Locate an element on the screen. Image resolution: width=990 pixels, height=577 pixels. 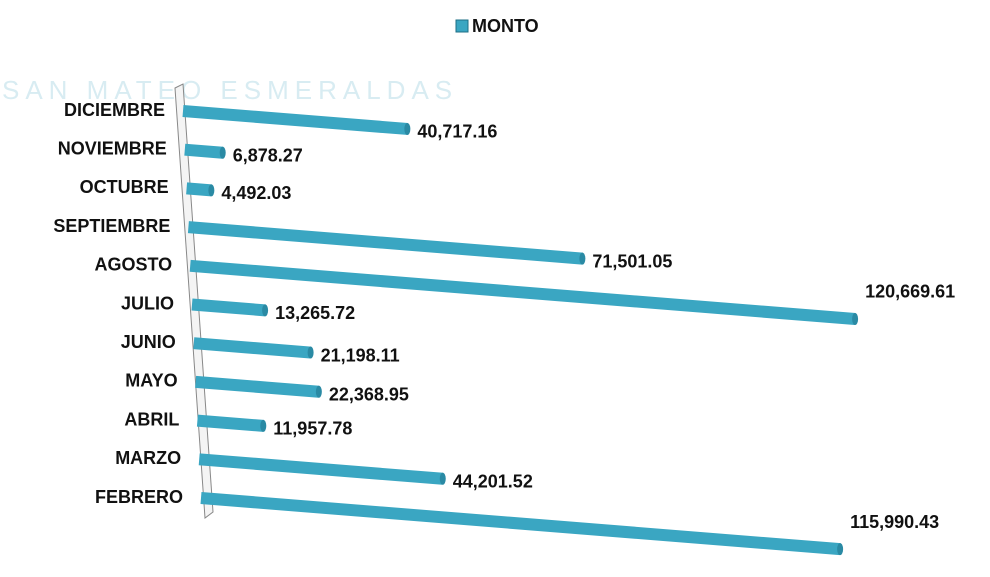
category-label: FEBRERO is located at coordinates (139, 497).